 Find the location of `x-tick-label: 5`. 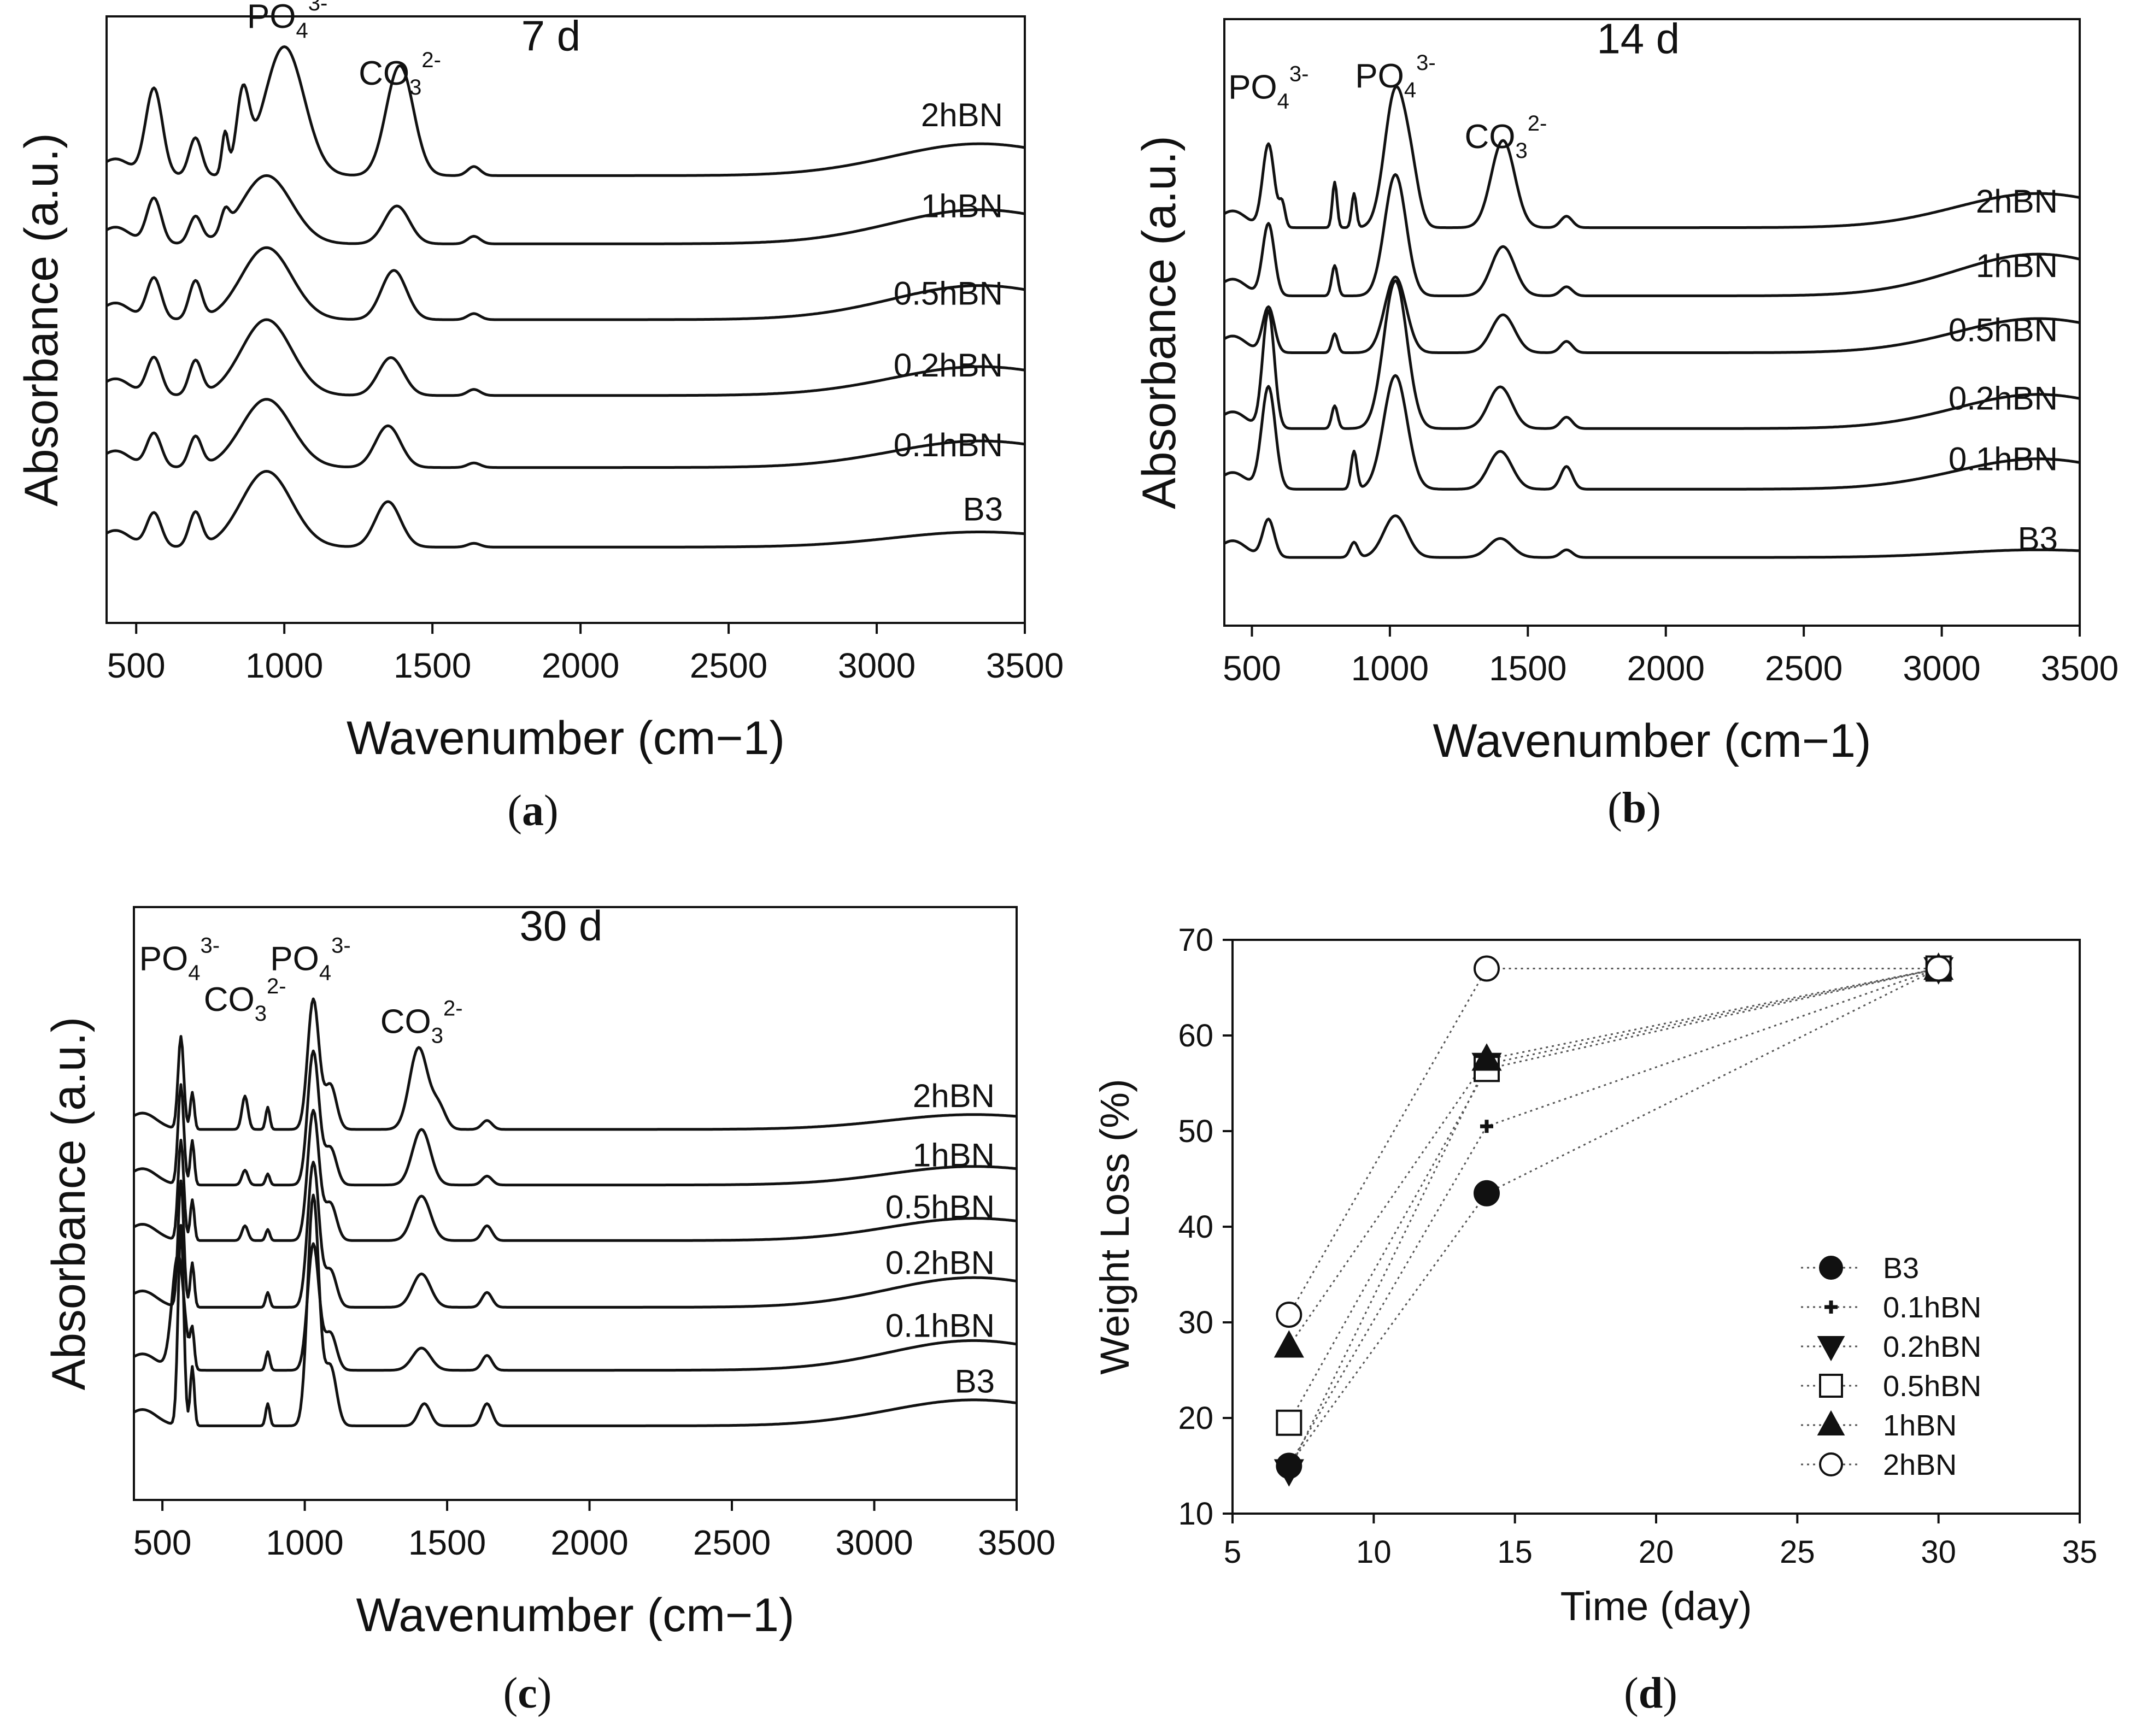

x-tick-label: 5 is located at coordinates (1232, 1552).